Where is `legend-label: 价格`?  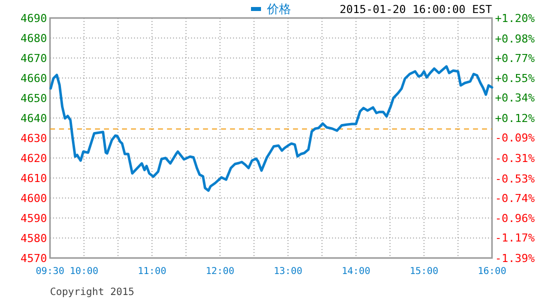 legend-label: 价格 is located at coordinates (278, 9).